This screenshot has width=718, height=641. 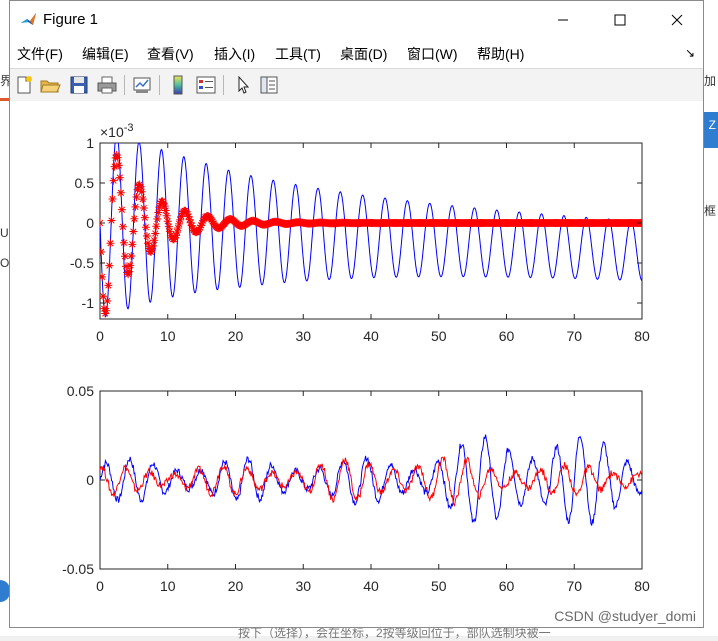 What do you see at coordinates (689, 53) in the screenshot?
I see `dock-arrow-icon: ↘` at bounding box center [689, 53].